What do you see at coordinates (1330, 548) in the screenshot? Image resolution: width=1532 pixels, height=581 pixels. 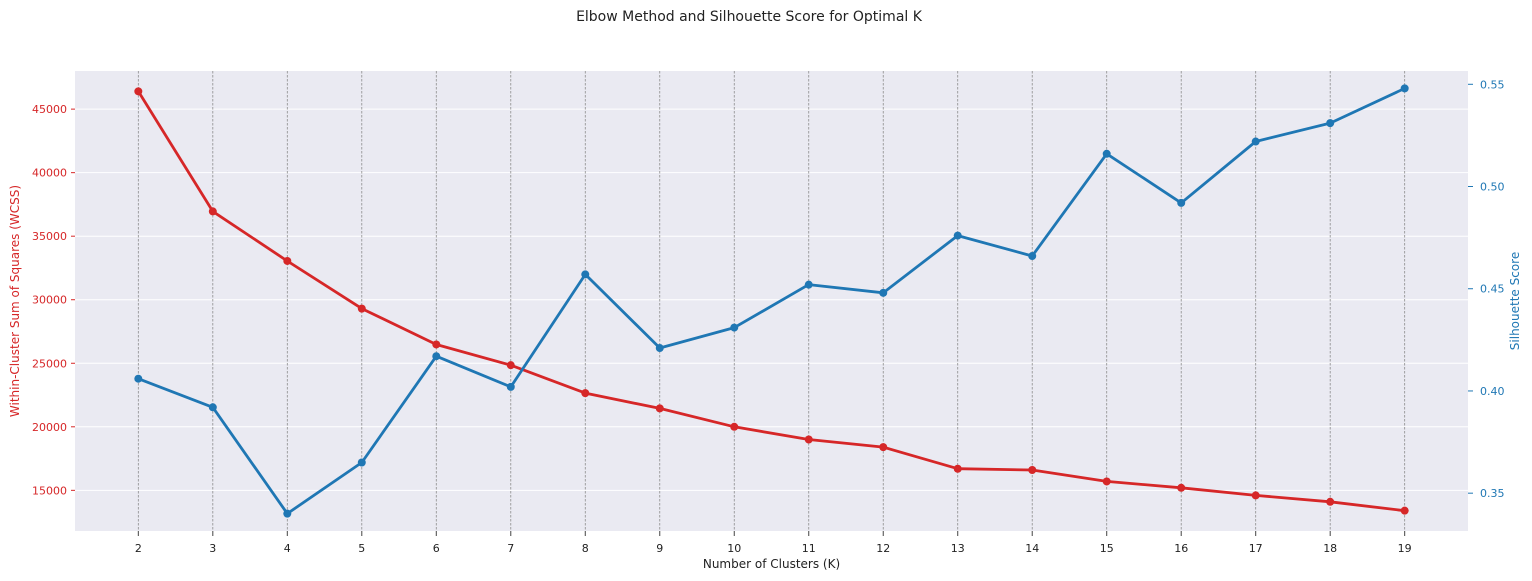 I see `x-tick-label: 18` at bounding box center [1330, 548].